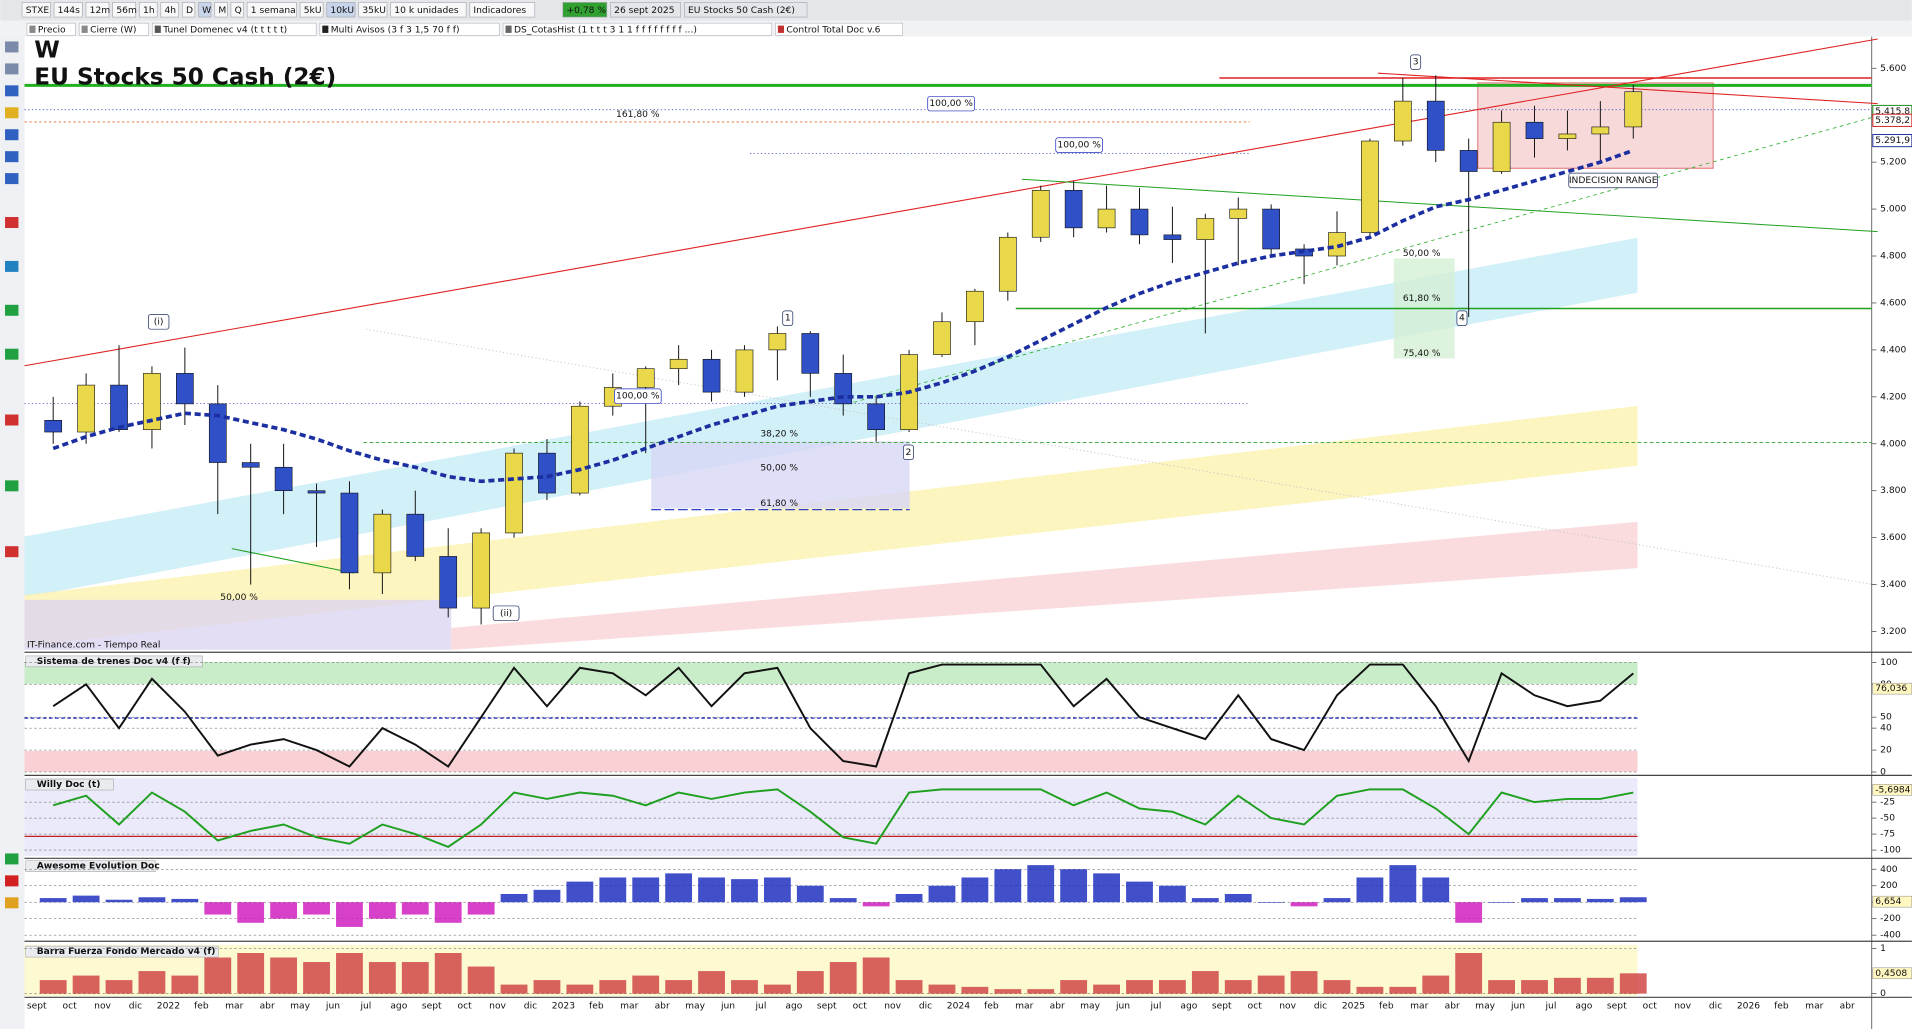 This screenshot has height=1029, width=1912. I want to click on tab-swatch, so click(508, 29).